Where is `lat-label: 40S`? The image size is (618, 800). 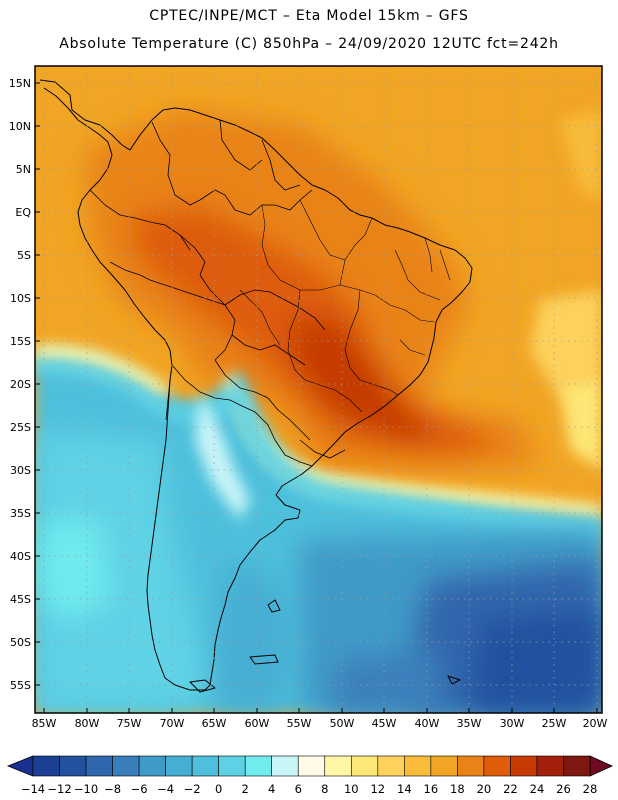
lat-label: 40S is located at coordinates (20, 556).